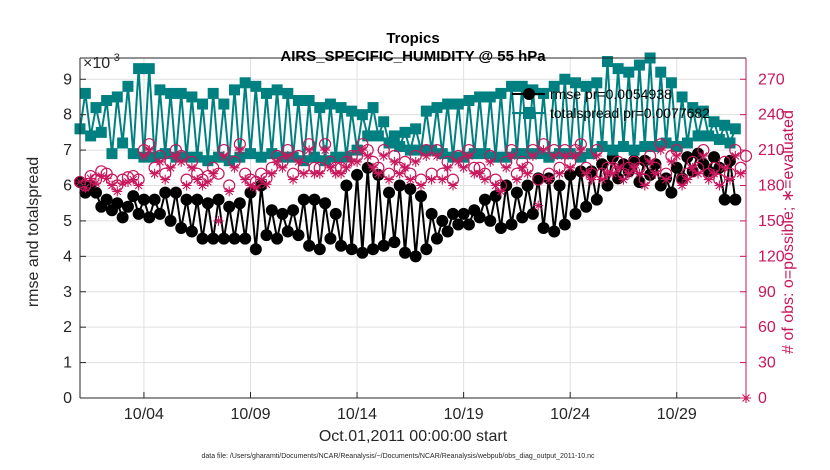  I want to click on chart-subtitle: AIRS_SPECIFIC_HUMIDITY @ 55 hPa, so click(413, 56).